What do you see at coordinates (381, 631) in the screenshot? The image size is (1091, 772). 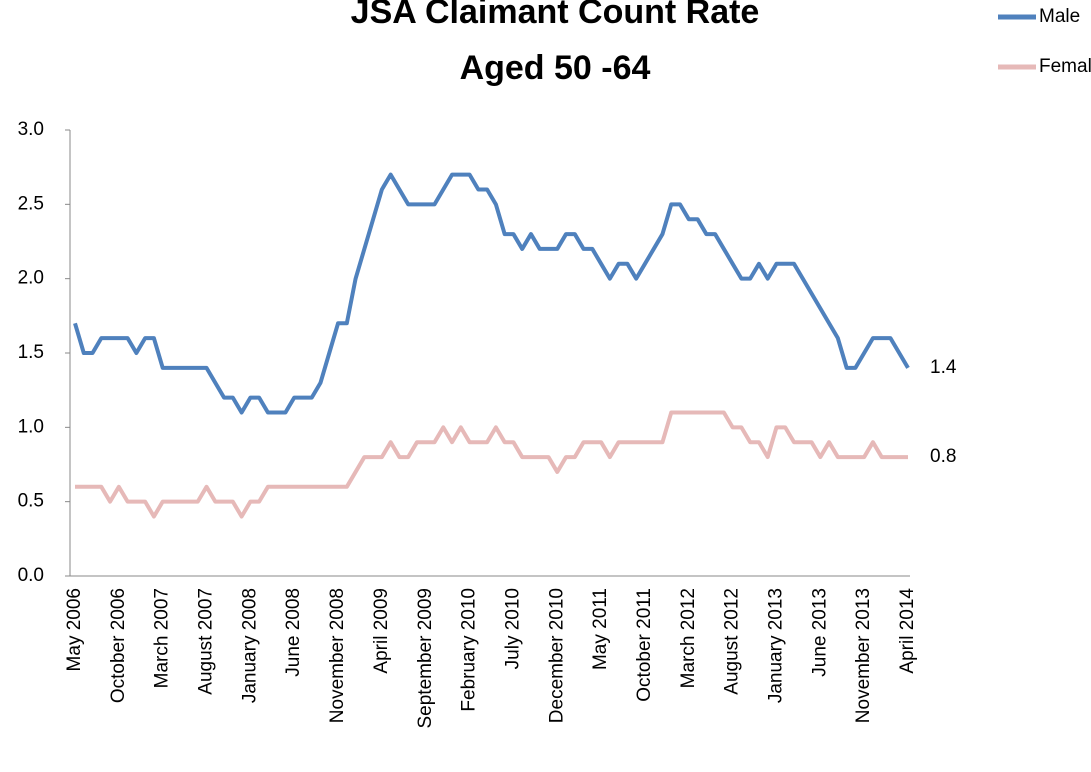 I see `x-tick-label: April 2009` at bounding box center [381, 631].